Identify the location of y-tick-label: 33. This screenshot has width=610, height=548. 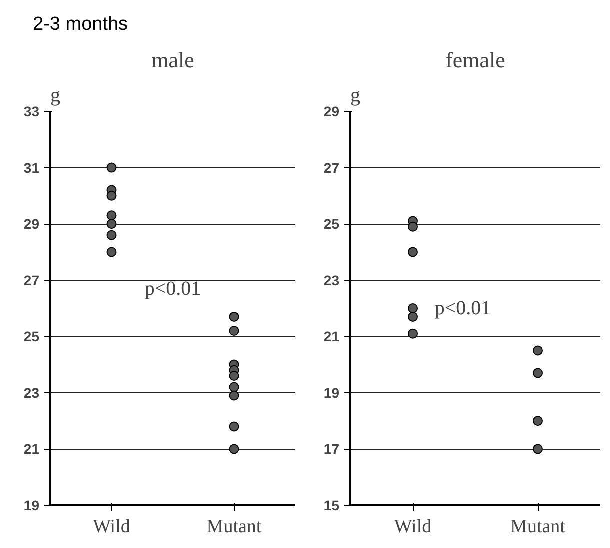
(32, 112).